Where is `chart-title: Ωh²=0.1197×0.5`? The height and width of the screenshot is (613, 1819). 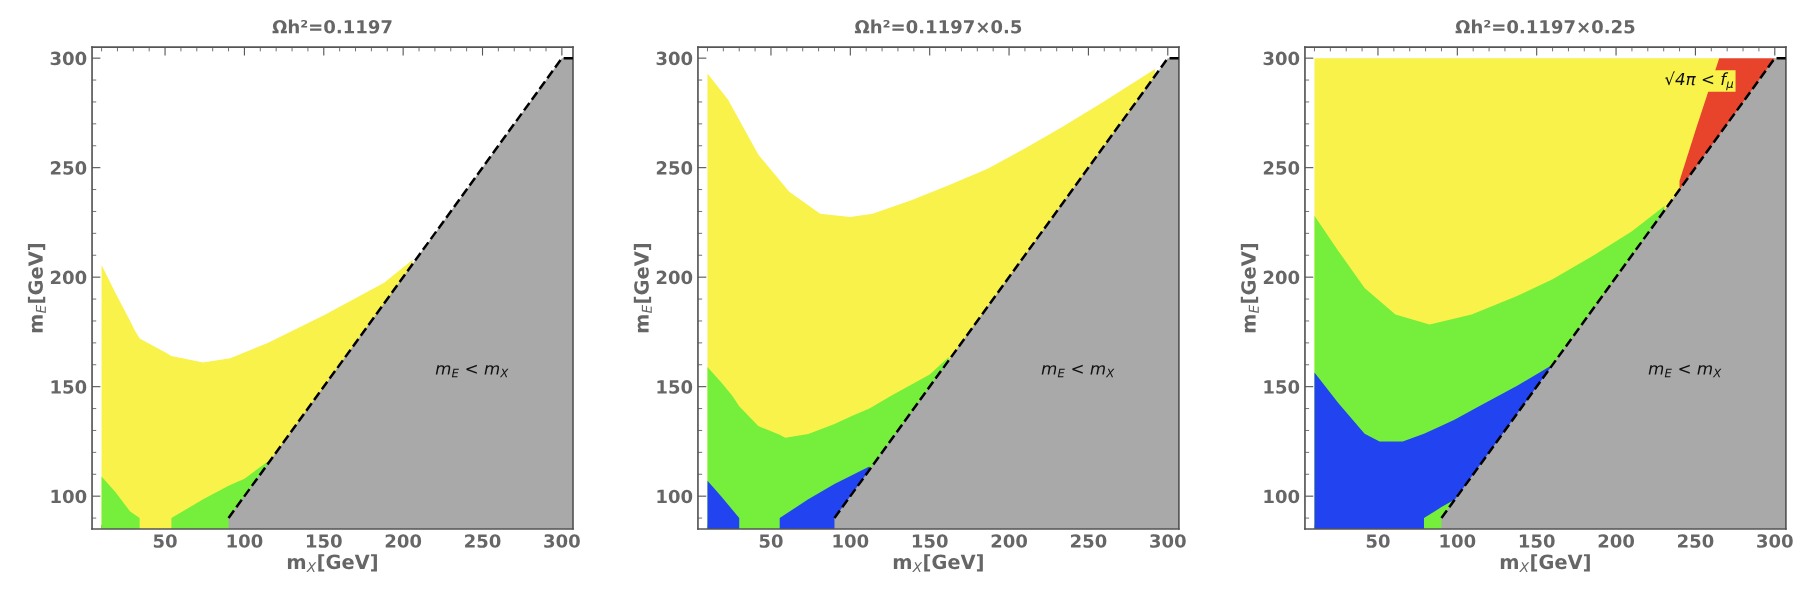
chart-title: Ωh²=0.1197×0.5 is located at coordinates (938, 26).